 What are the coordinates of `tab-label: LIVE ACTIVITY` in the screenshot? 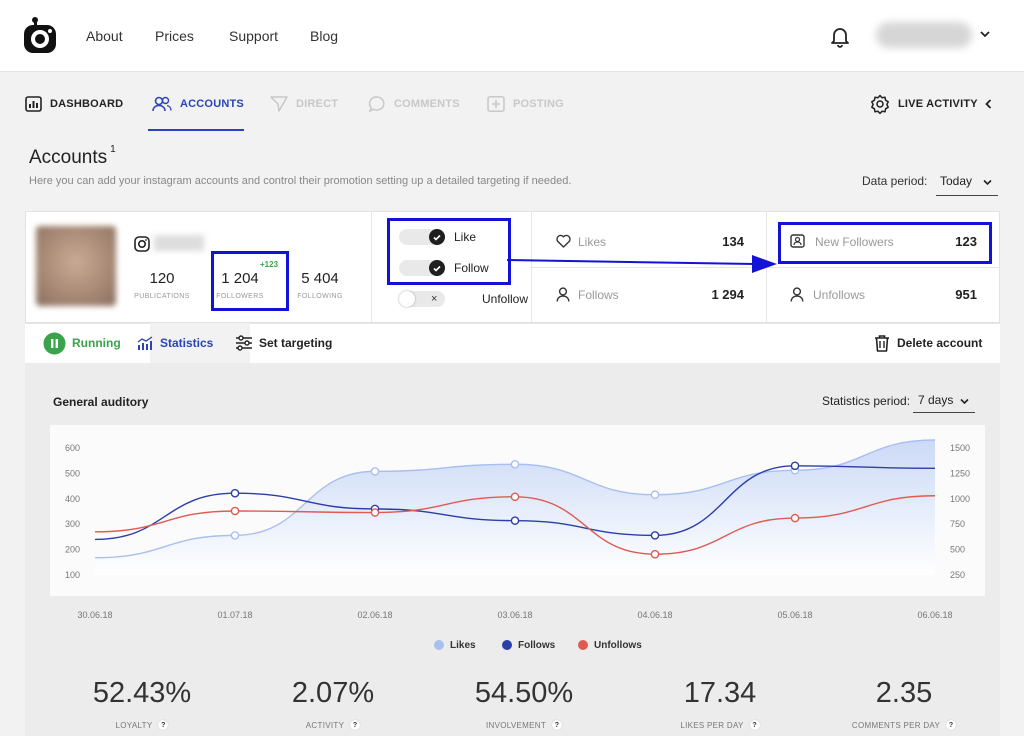 It's located at (938, 104).